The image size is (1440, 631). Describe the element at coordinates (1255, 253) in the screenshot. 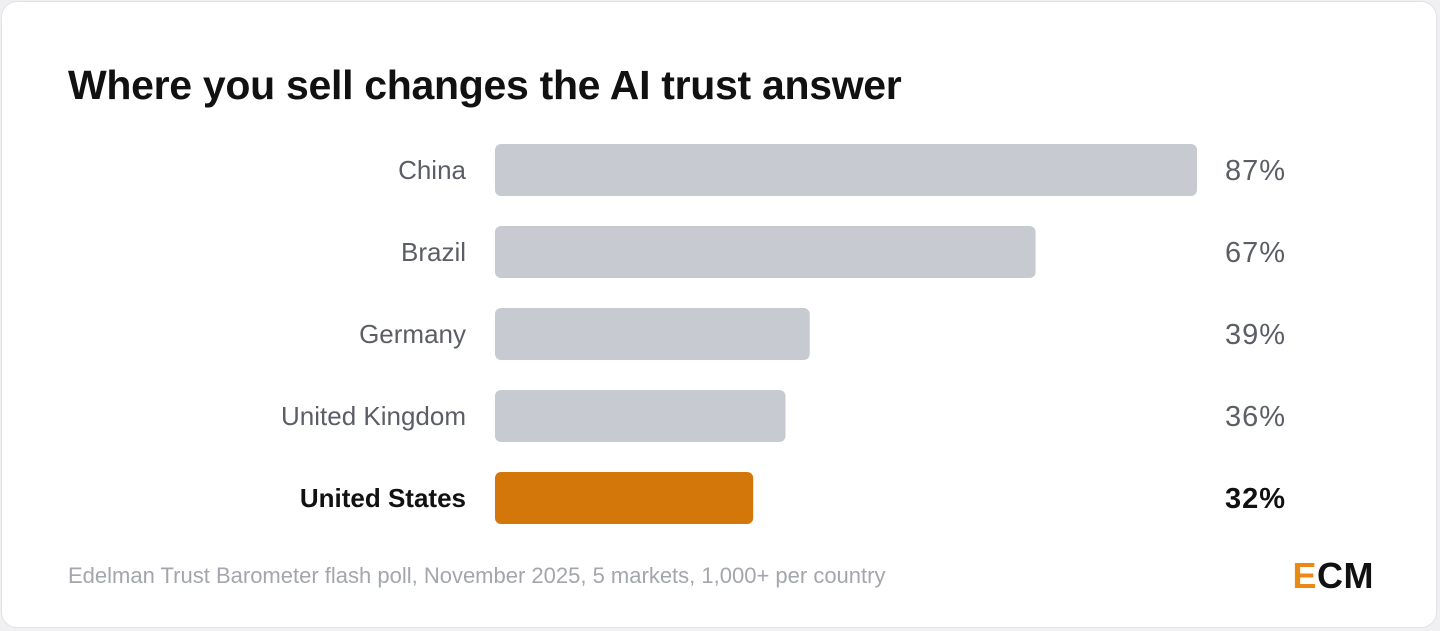

I see `value-label-brazil: 67%` at that location.